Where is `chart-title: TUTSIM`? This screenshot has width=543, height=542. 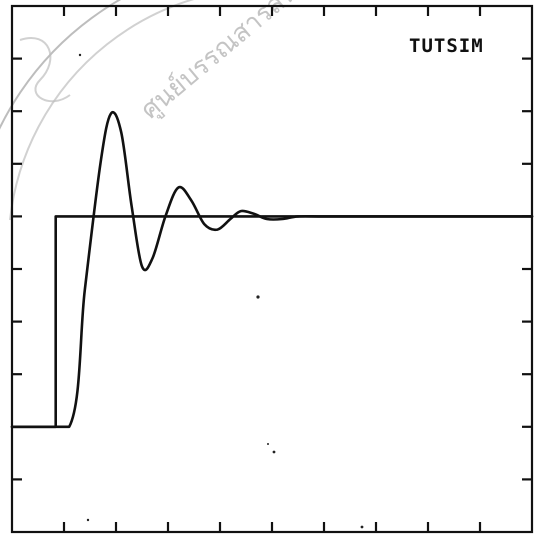
chart-title: TUTSIM is located at coordinates (446, 46).